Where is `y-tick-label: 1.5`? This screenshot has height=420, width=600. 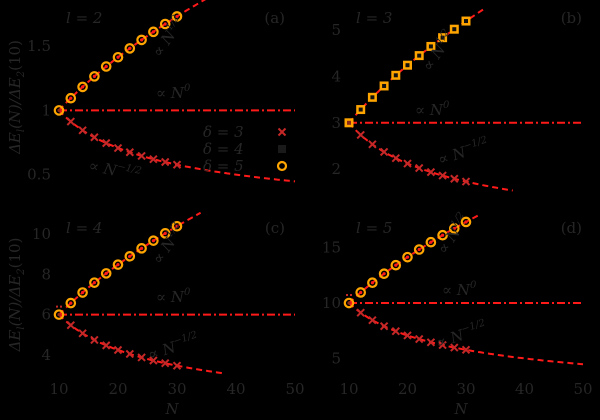 y-tick-label: 1.5 is located at coordinates (39, 46).